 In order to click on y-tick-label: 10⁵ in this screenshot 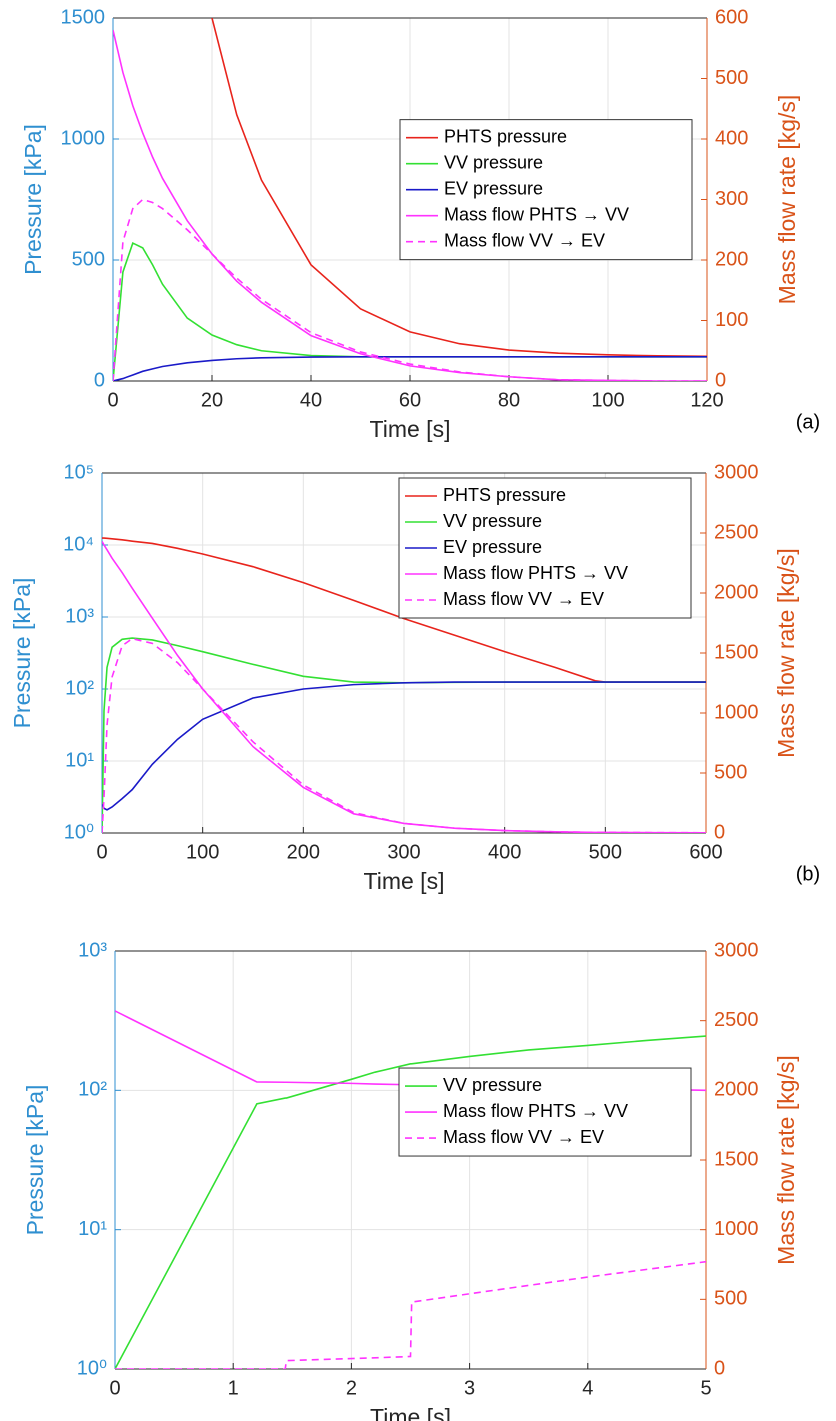, I will do `click(78, 472)`.